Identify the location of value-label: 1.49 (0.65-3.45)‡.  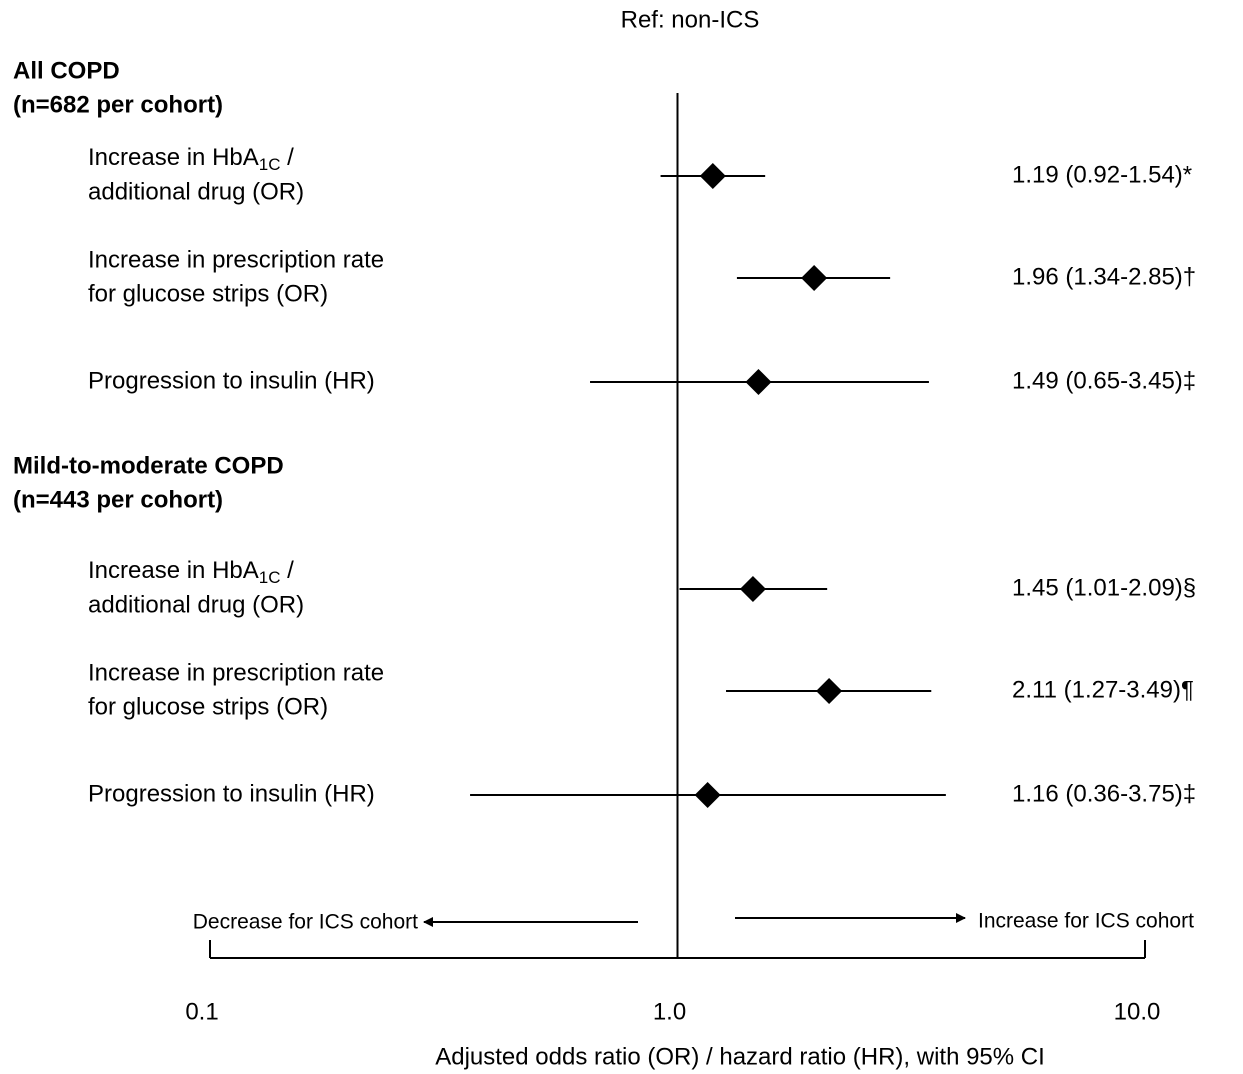
(1104, 380).